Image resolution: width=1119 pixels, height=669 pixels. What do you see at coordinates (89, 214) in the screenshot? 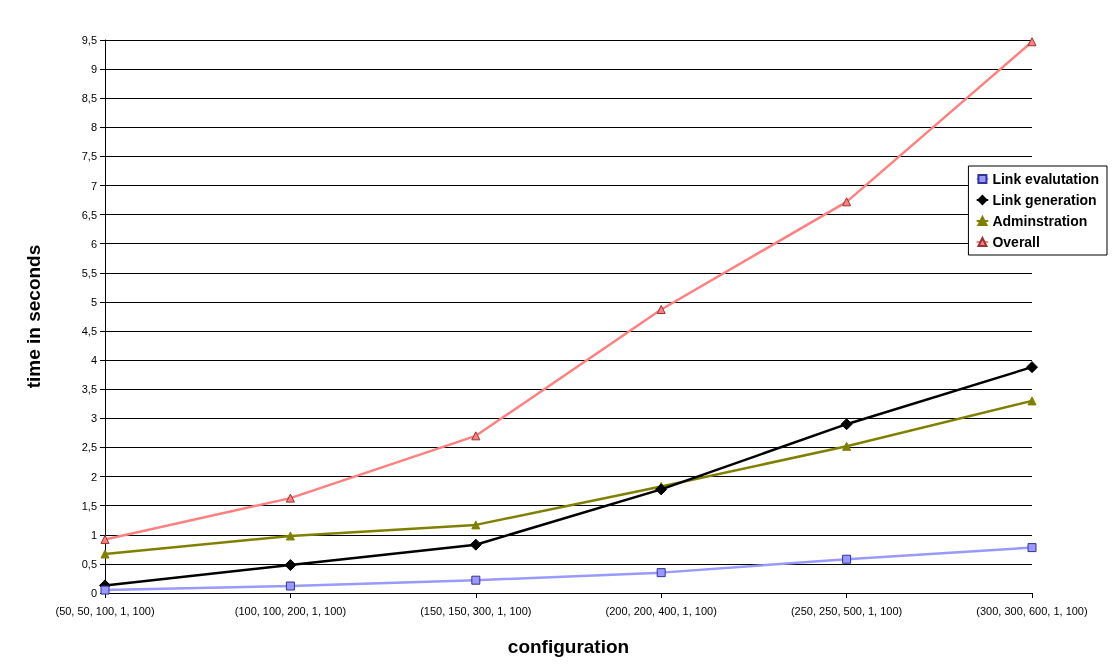
I see `y-tick-label: 6,5` at bounding box center [89, 214].